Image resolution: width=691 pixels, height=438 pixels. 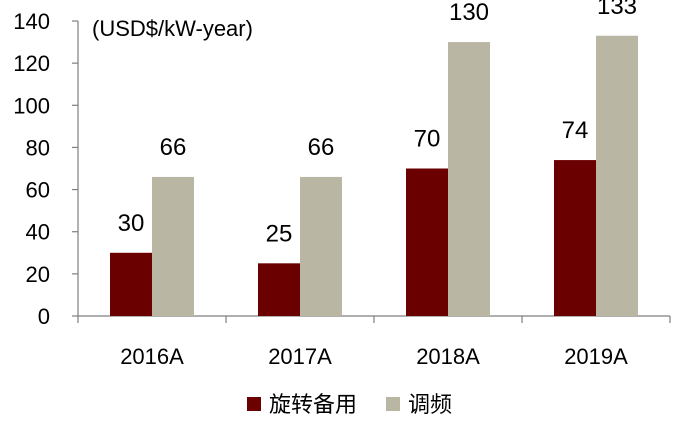 I want to click on y-tick-label: 60, so click(x=38, y=190).